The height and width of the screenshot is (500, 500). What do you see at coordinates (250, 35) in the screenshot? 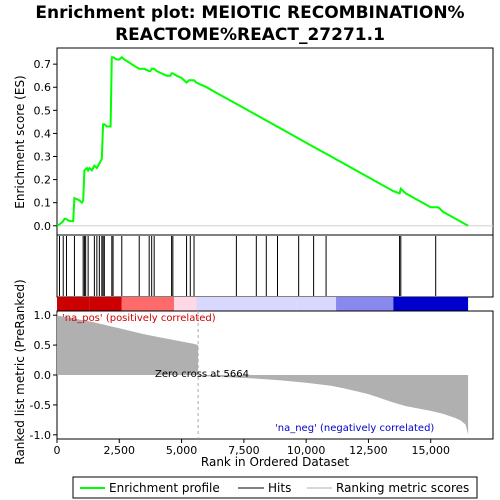
I see `chart-title-line2: REACTOME%REACT_27271.1` at bounding box center [250, 35].